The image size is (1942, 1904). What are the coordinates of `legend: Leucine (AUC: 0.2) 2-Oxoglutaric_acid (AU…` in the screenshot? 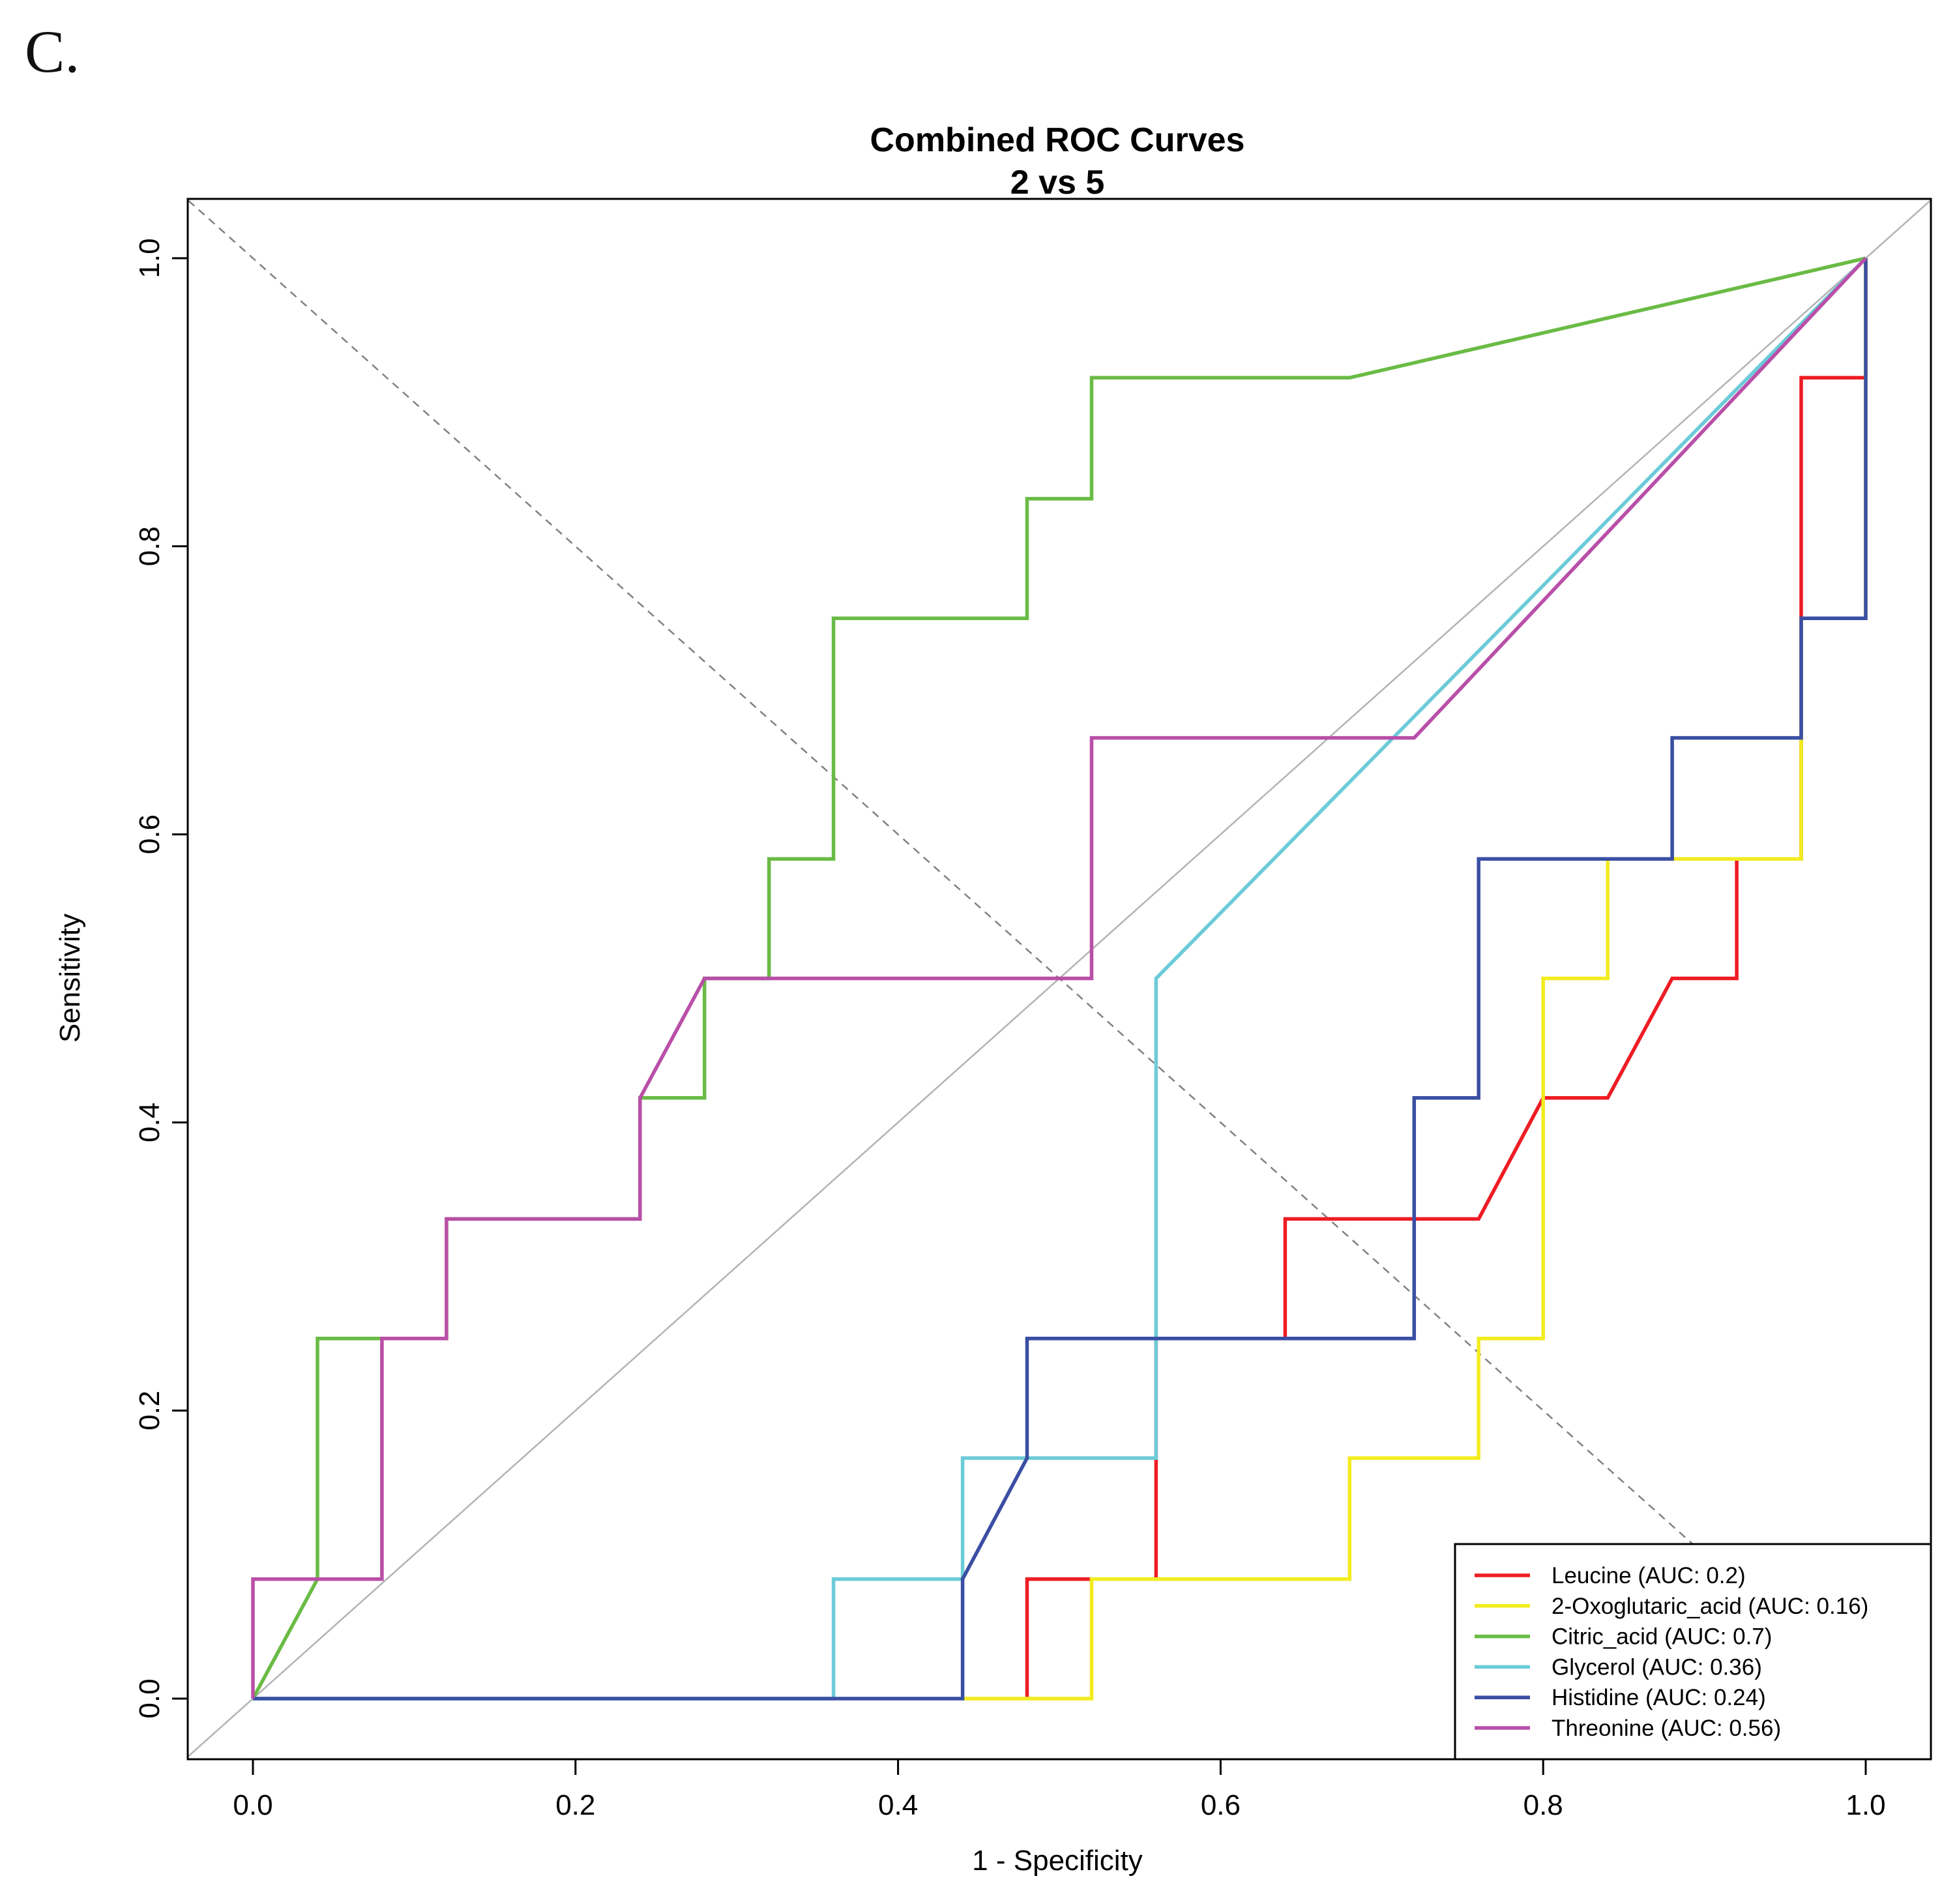 It's located at (1693, 1652).